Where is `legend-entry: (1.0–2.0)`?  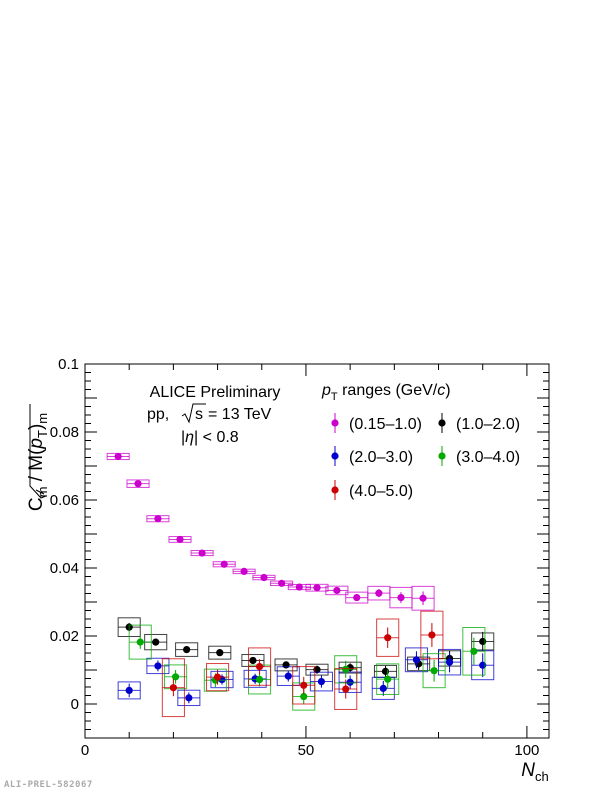
legend-entry: (1.0–2.0) is located at coordinates (479, 423).